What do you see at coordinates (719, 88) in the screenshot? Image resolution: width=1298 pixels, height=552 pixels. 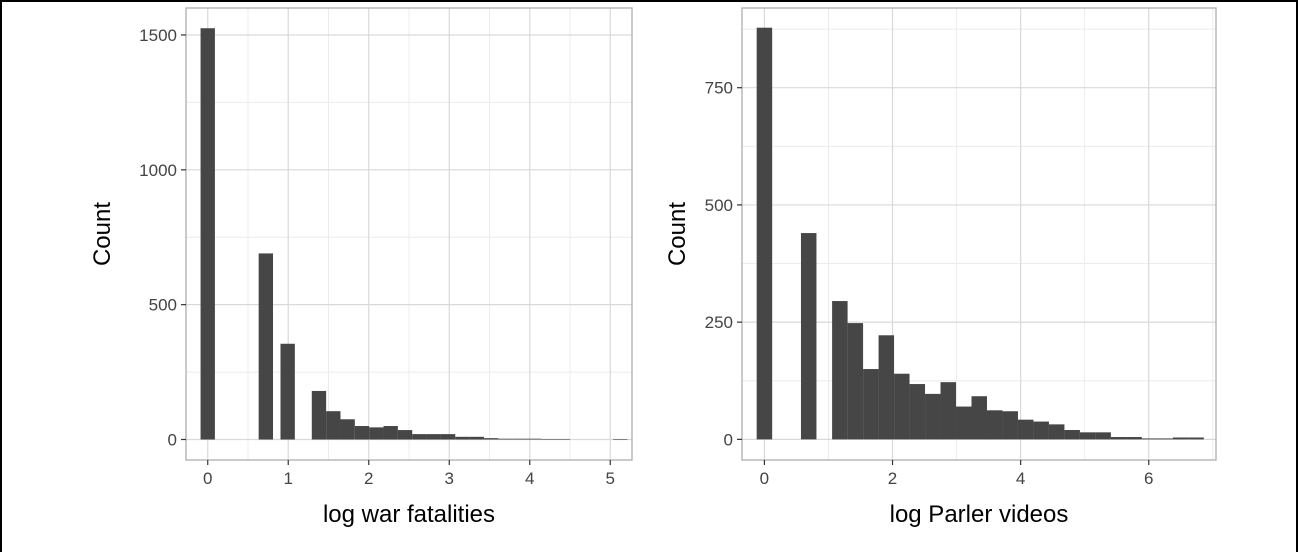 I see `y-tick-label: 750` at bounding box center [719, 88].